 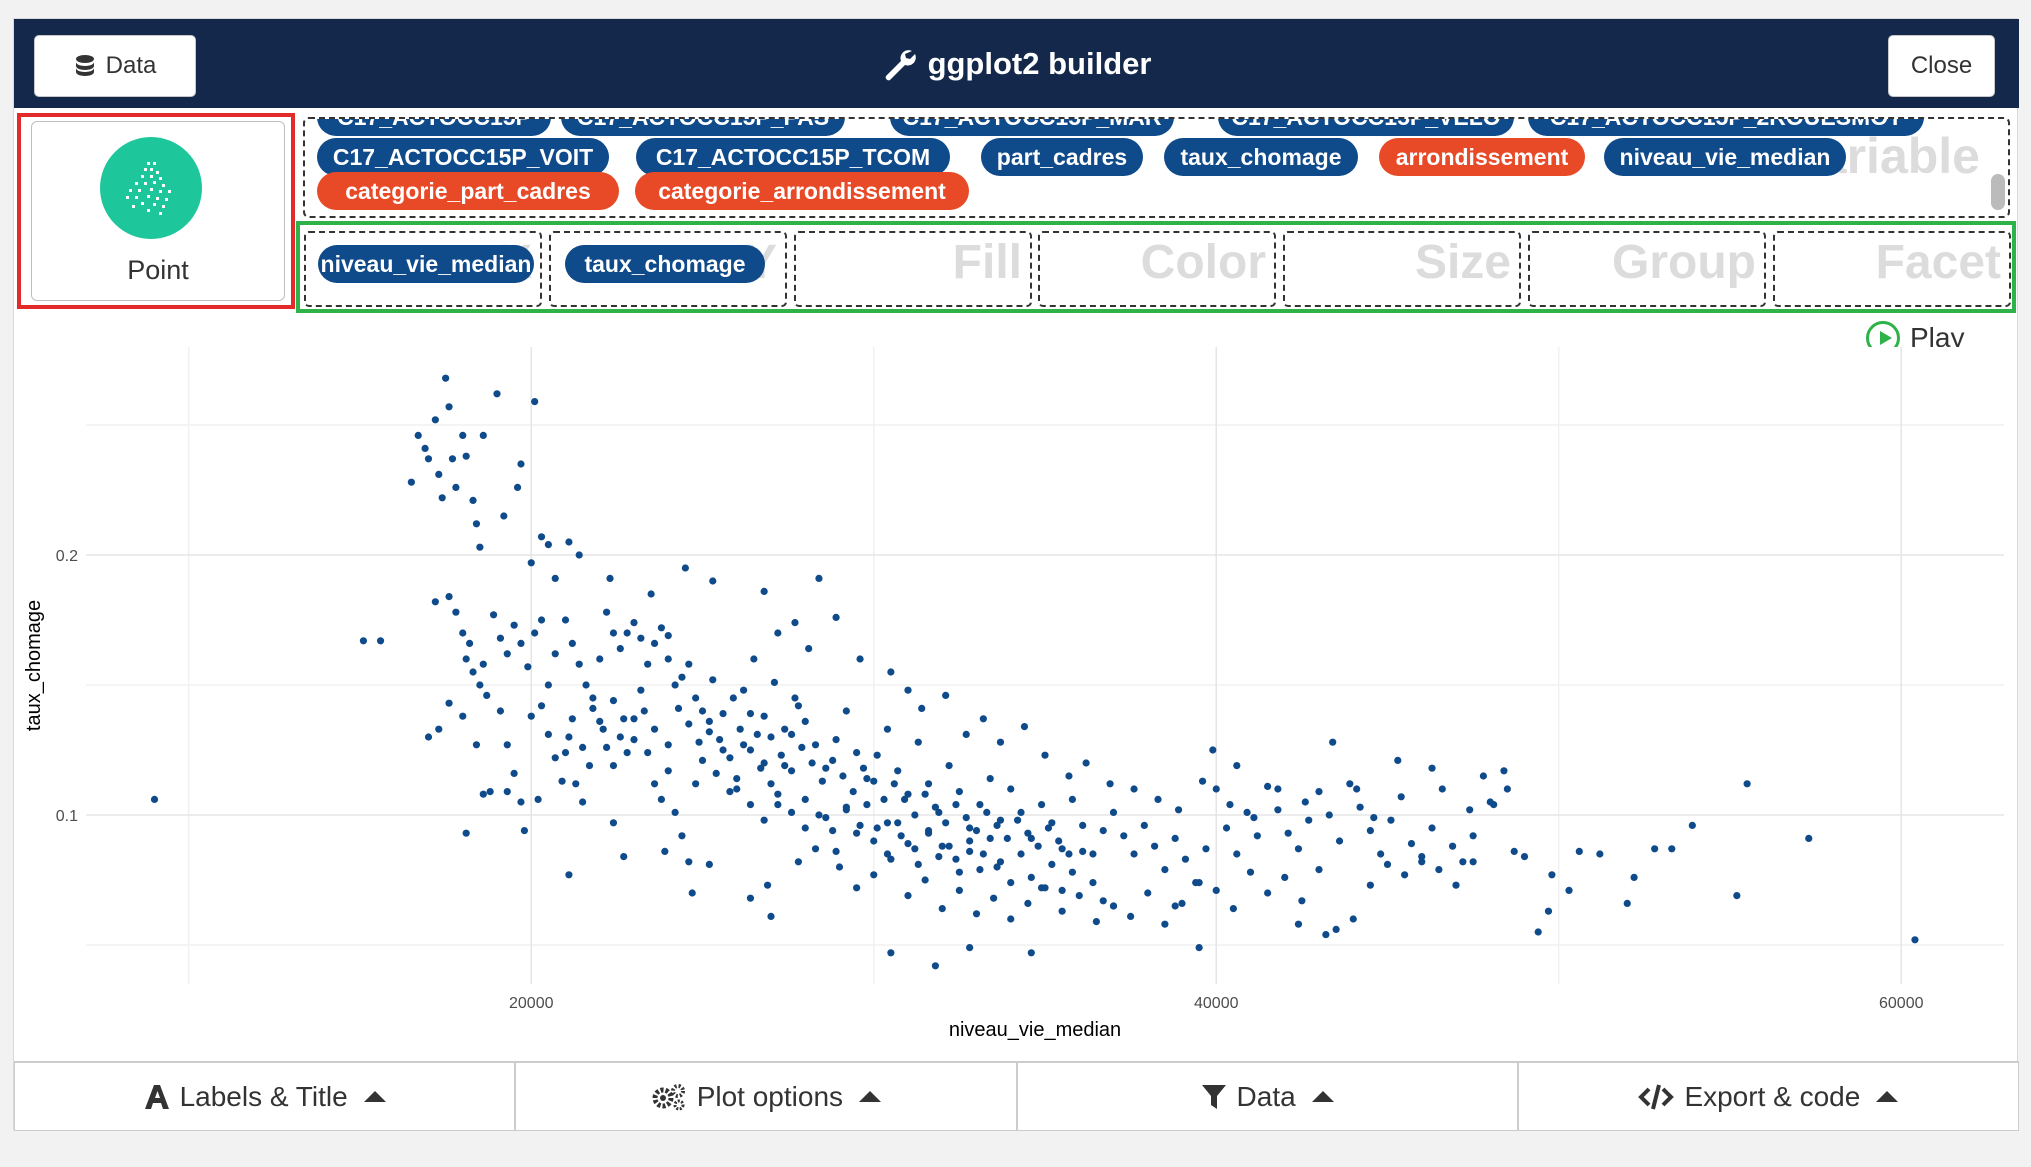 I want to click on aes-dropzone-y: Y taux_chomage, so click(x=668, y=269).